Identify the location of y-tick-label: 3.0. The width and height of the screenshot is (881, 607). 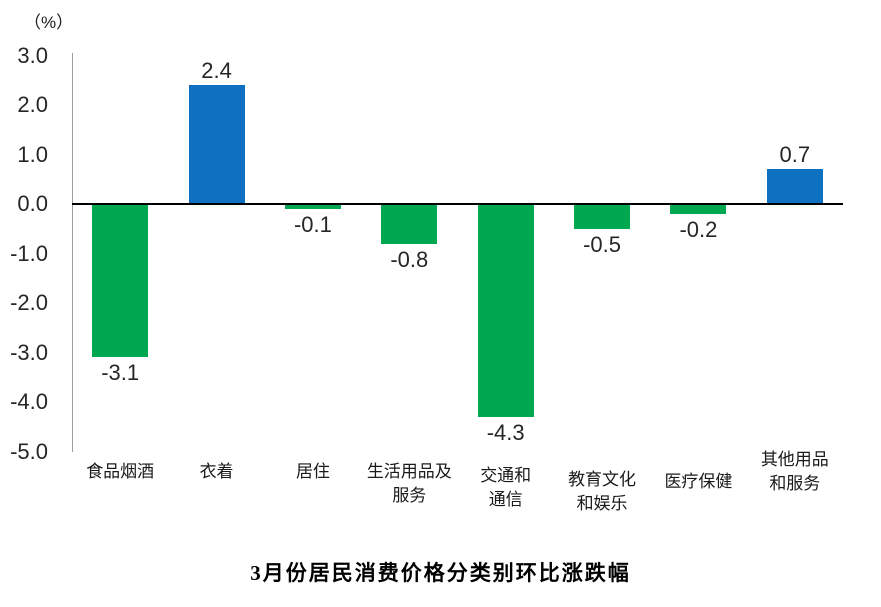
(32, 55).